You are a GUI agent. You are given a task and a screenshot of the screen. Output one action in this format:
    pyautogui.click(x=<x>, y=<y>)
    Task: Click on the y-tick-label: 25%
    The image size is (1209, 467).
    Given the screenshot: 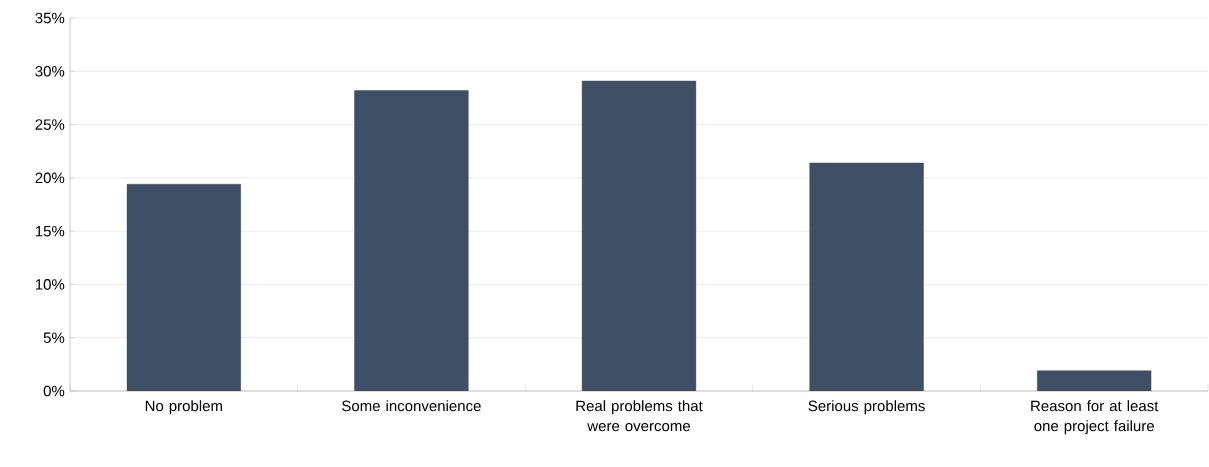 What is the action you would take?
    pyautogui.click(x=50, y=124)
    